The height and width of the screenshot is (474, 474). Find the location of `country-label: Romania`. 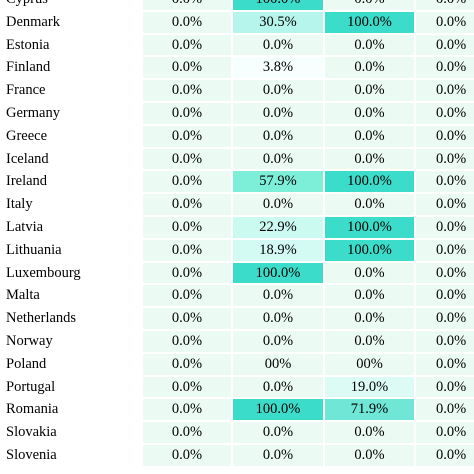

country-label: Romania is located at coordinates (32, 409).